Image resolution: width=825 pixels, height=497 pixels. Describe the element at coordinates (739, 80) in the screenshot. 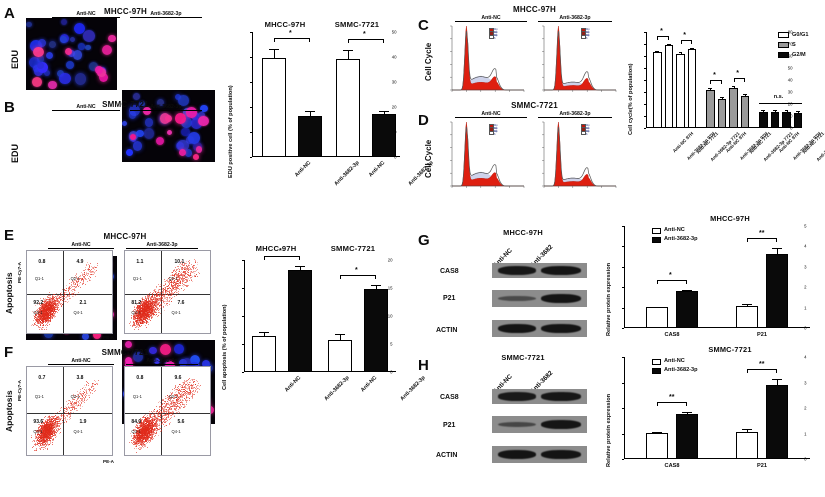

I see `significance-bracket` at that location.